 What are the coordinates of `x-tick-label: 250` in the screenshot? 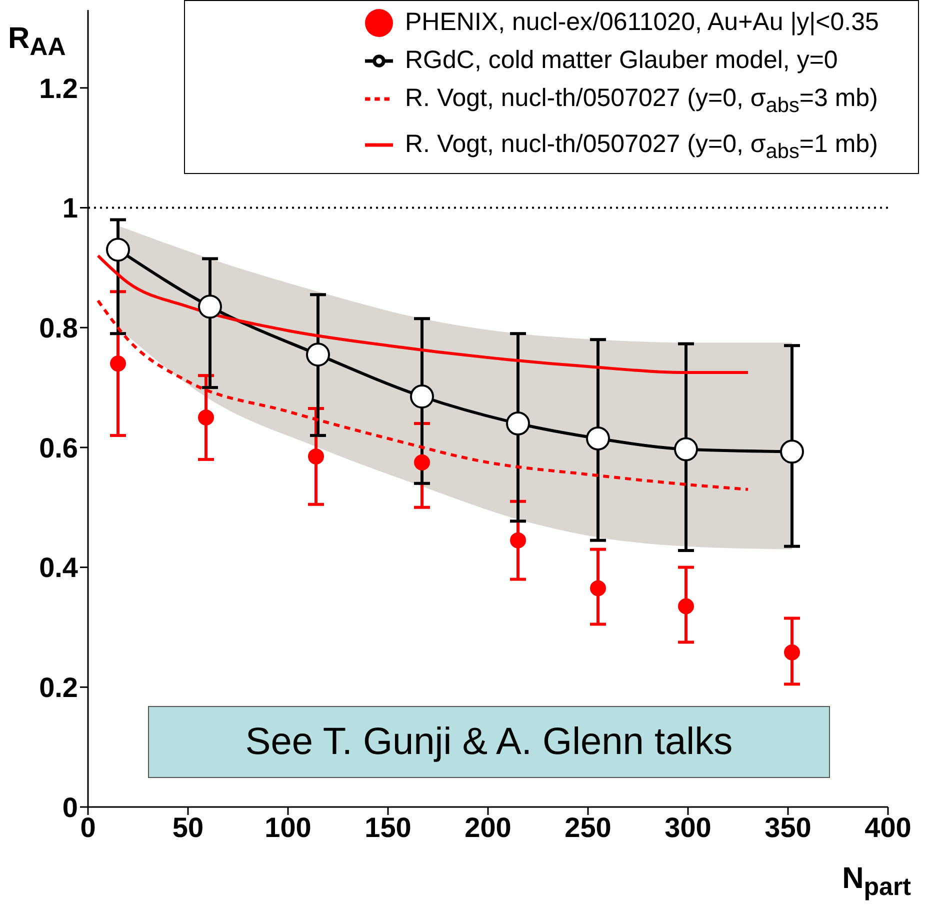 It's located at (588, 827).